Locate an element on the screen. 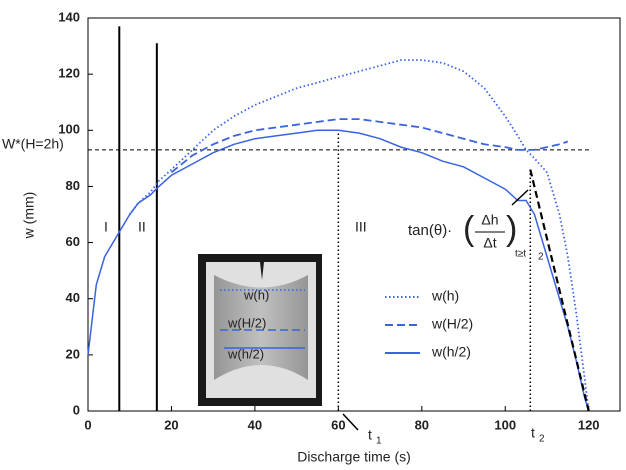 The image size is (626, 470). formula-paren: ) is located at coordinates (511, 229).